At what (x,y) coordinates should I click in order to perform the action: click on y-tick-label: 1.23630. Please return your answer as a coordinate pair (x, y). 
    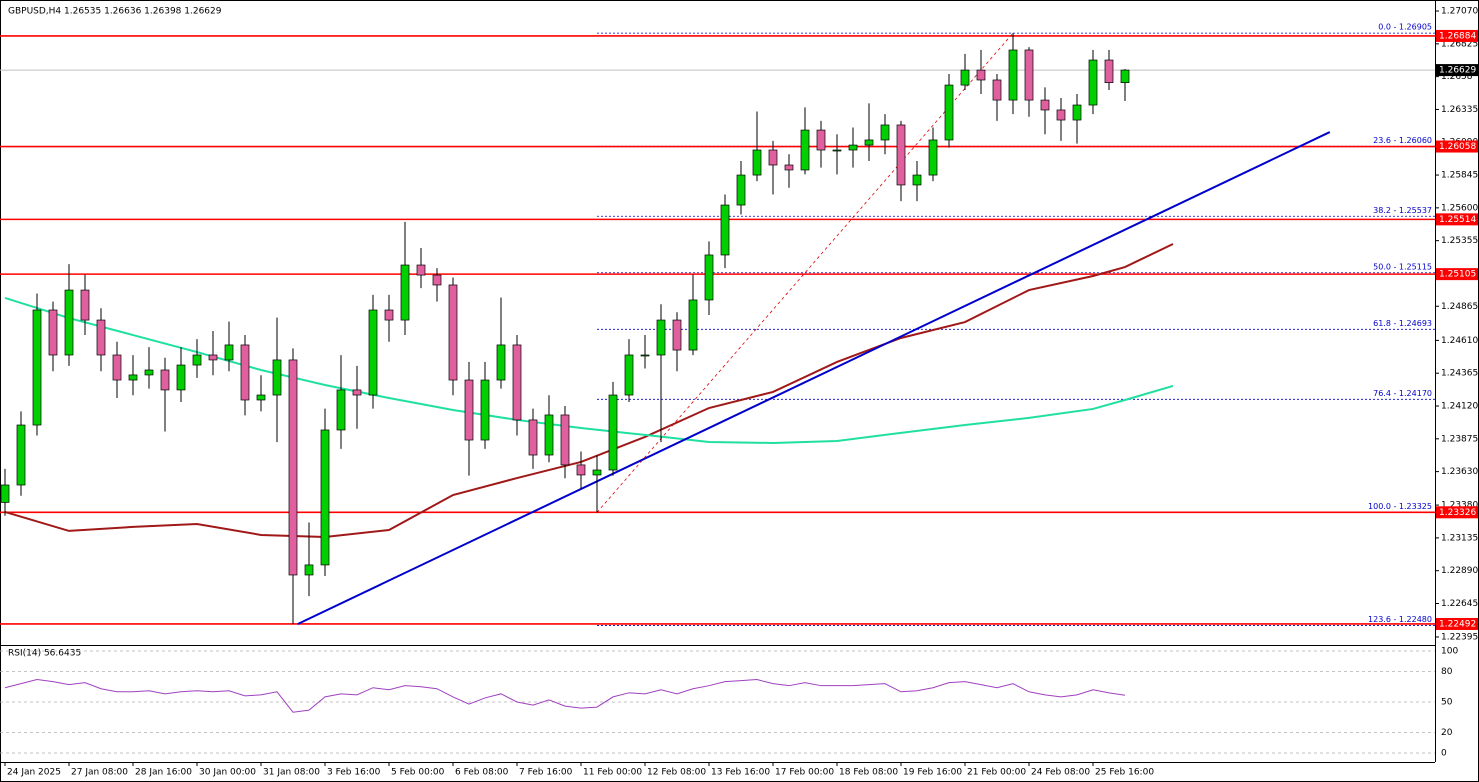
    Looking at the image, I should click on (1459, 472).